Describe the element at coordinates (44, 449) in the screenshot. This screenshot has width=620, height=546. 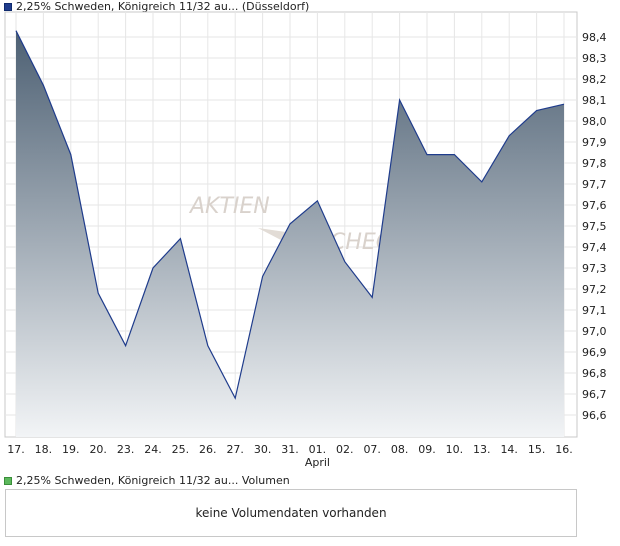
I see `x-tick-label: 18.` at that location.